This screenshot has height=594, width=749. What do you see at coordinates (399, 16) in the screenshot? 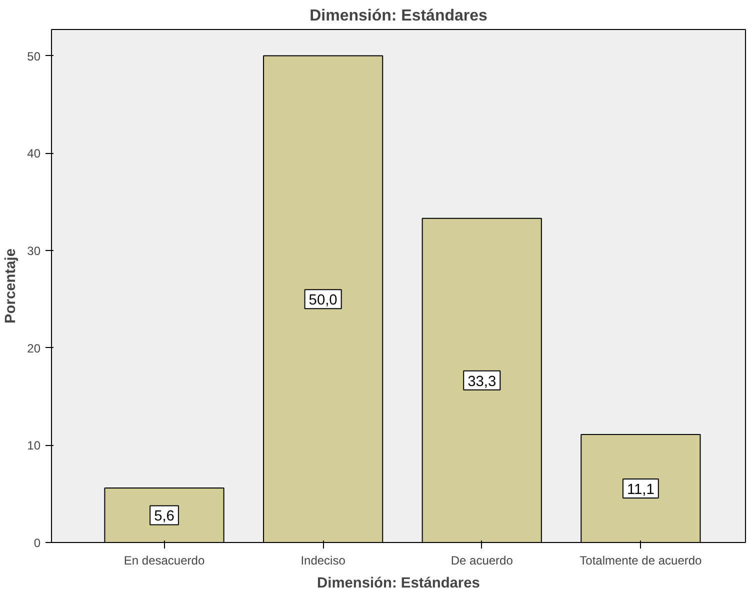
I see `chart-title: Dimensión: Estándares` at bounding box center [399, 16].